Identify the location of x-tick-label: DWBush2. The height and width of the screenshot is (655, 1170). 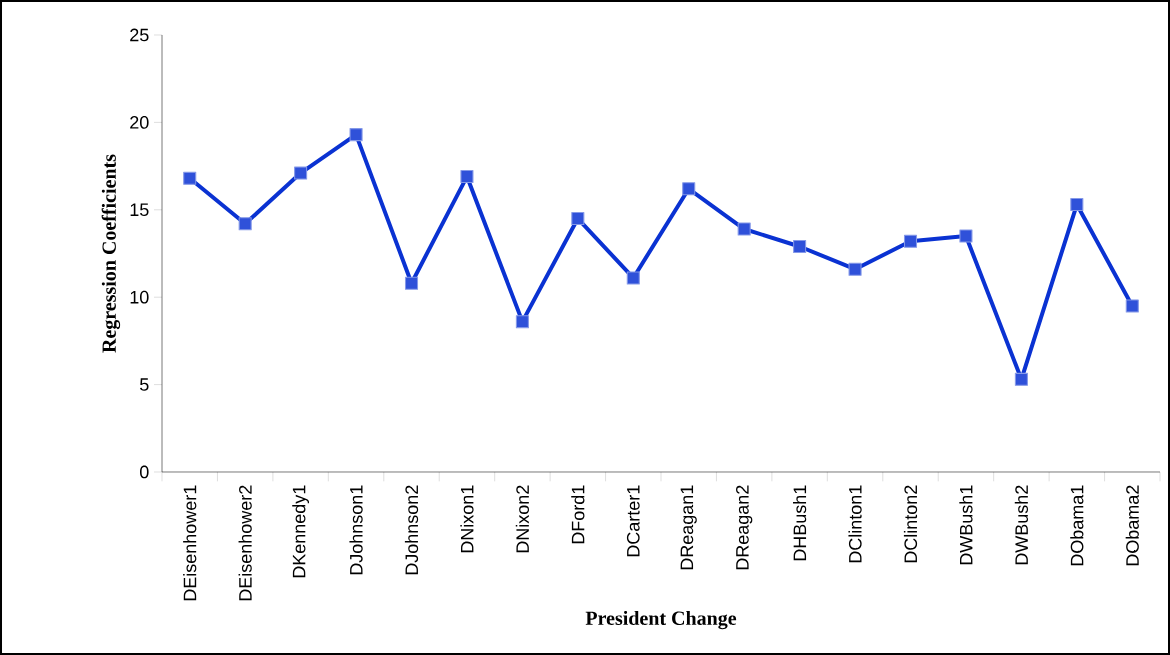
(1021, 525).